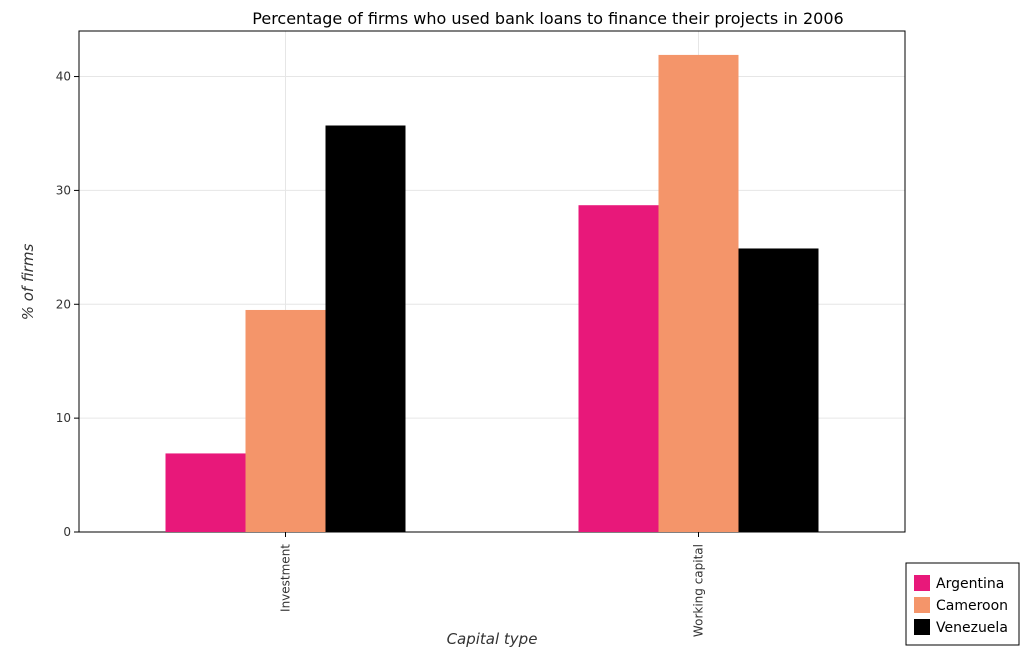  Describe the element at coordinates (492, 584) in the screenshot. I see `x-axis-ticks: Investment Working capital` at that location.